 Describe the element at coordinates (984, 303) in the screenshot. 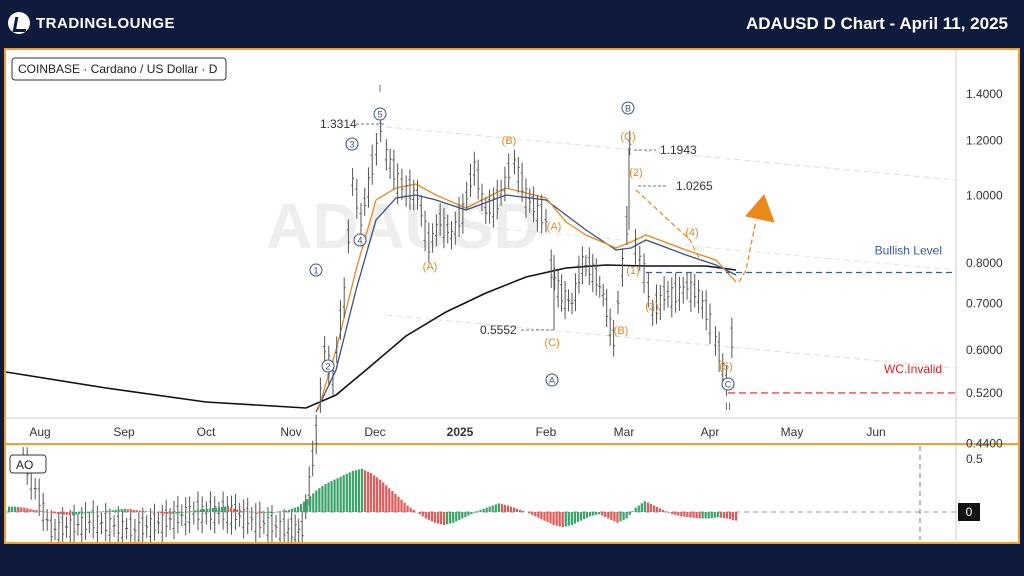

I see `y-tick-label: 0.7000` at that location.